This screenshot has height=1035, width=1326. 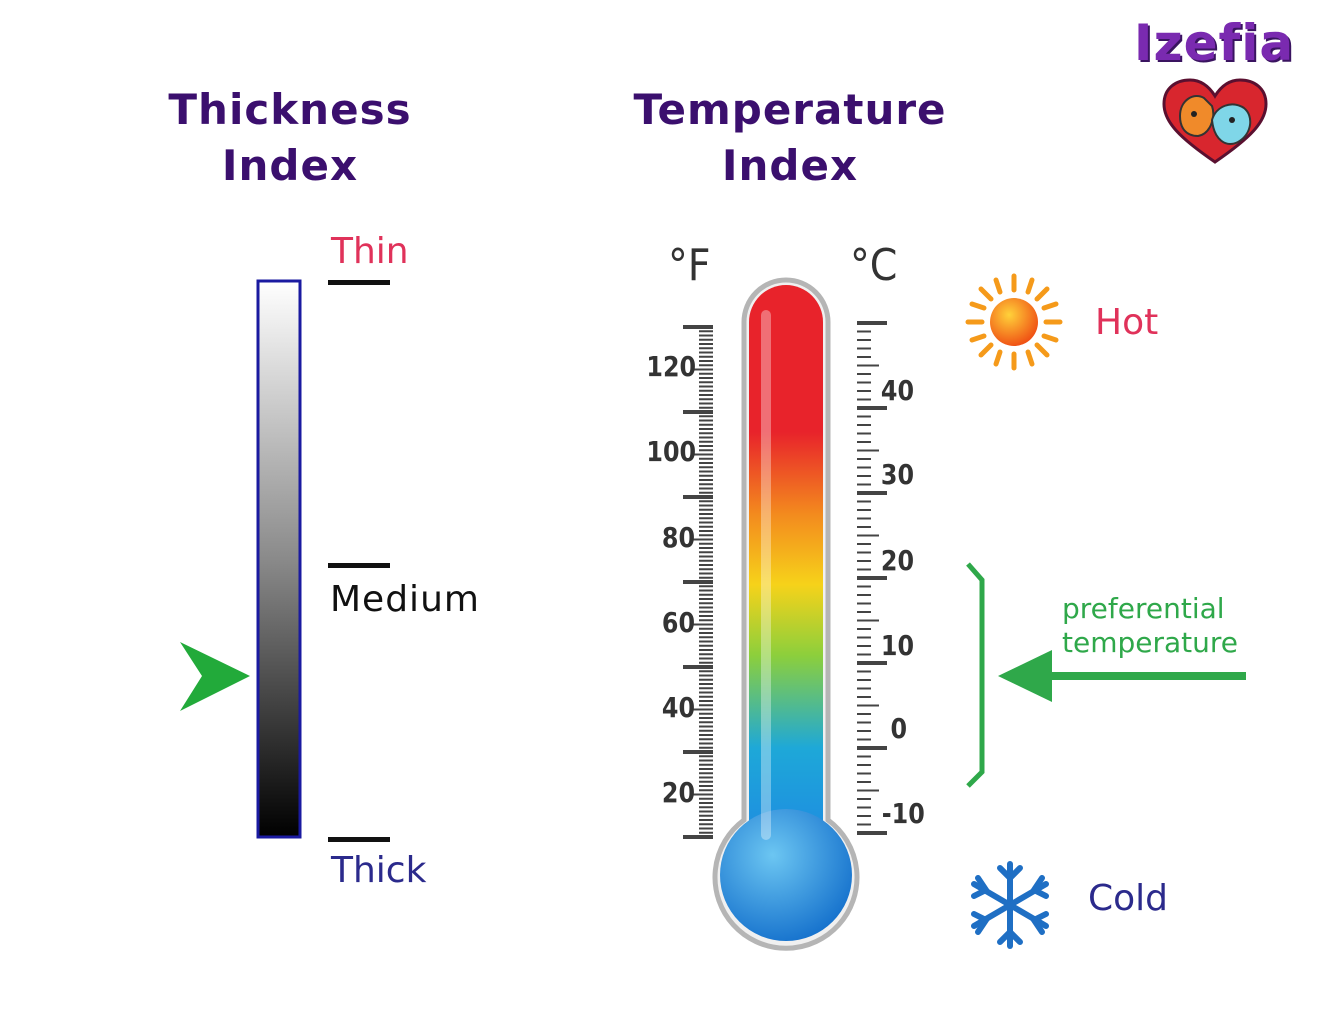 What do you see at coordinates (689, 265) in the screenshot?
I see `fahrenheit-unit-label: °F` at bounding box center [689, 265].